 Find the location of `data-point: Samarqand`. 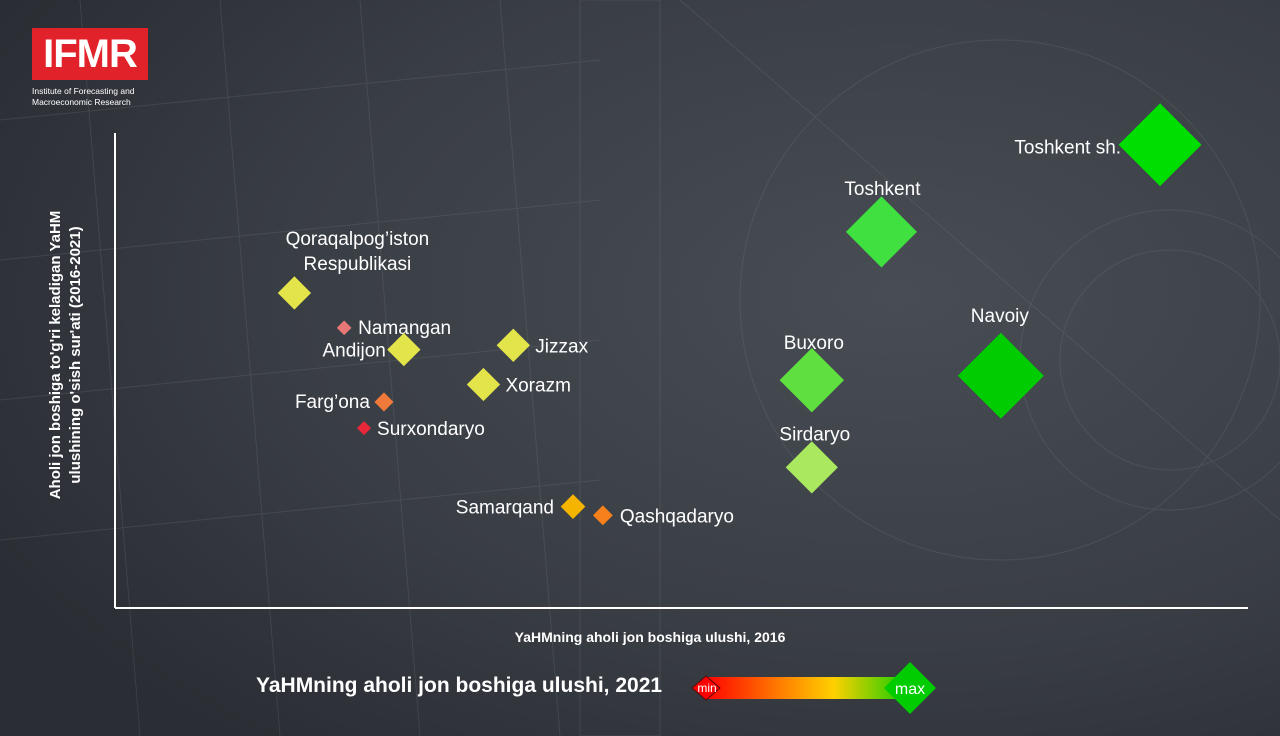

data-point: Samarqand is located at coordinates (521, 506).